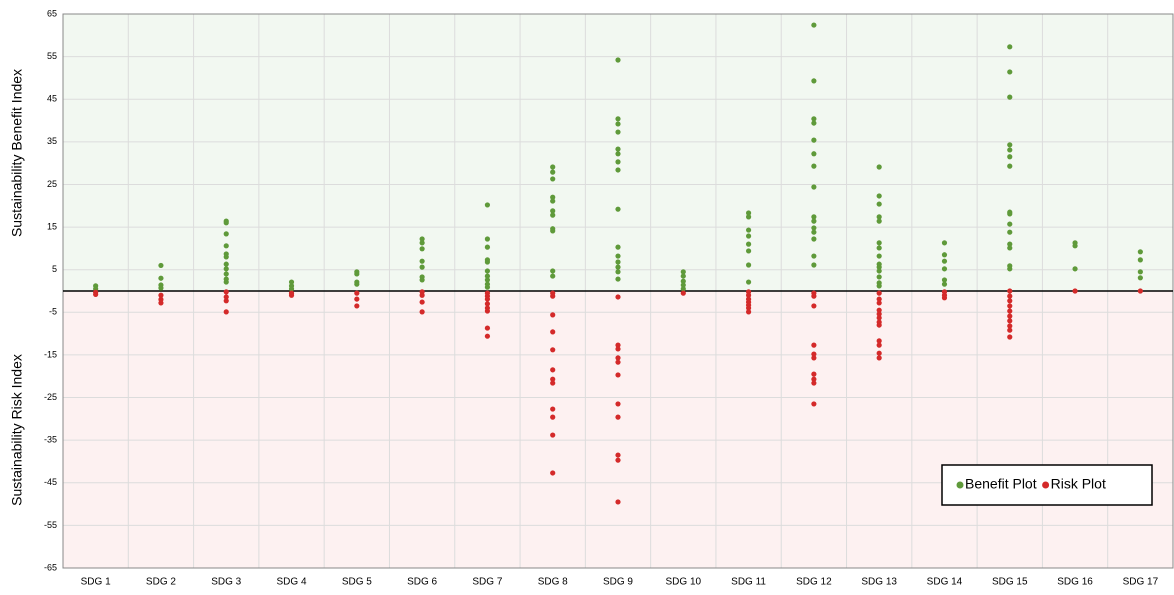 This screenshot has width=1174, height=595. What do you see at coordinates (357, 582) in the screenshot?
I see `x-tick-label: SDG 5` at bounding box center [357, 582].